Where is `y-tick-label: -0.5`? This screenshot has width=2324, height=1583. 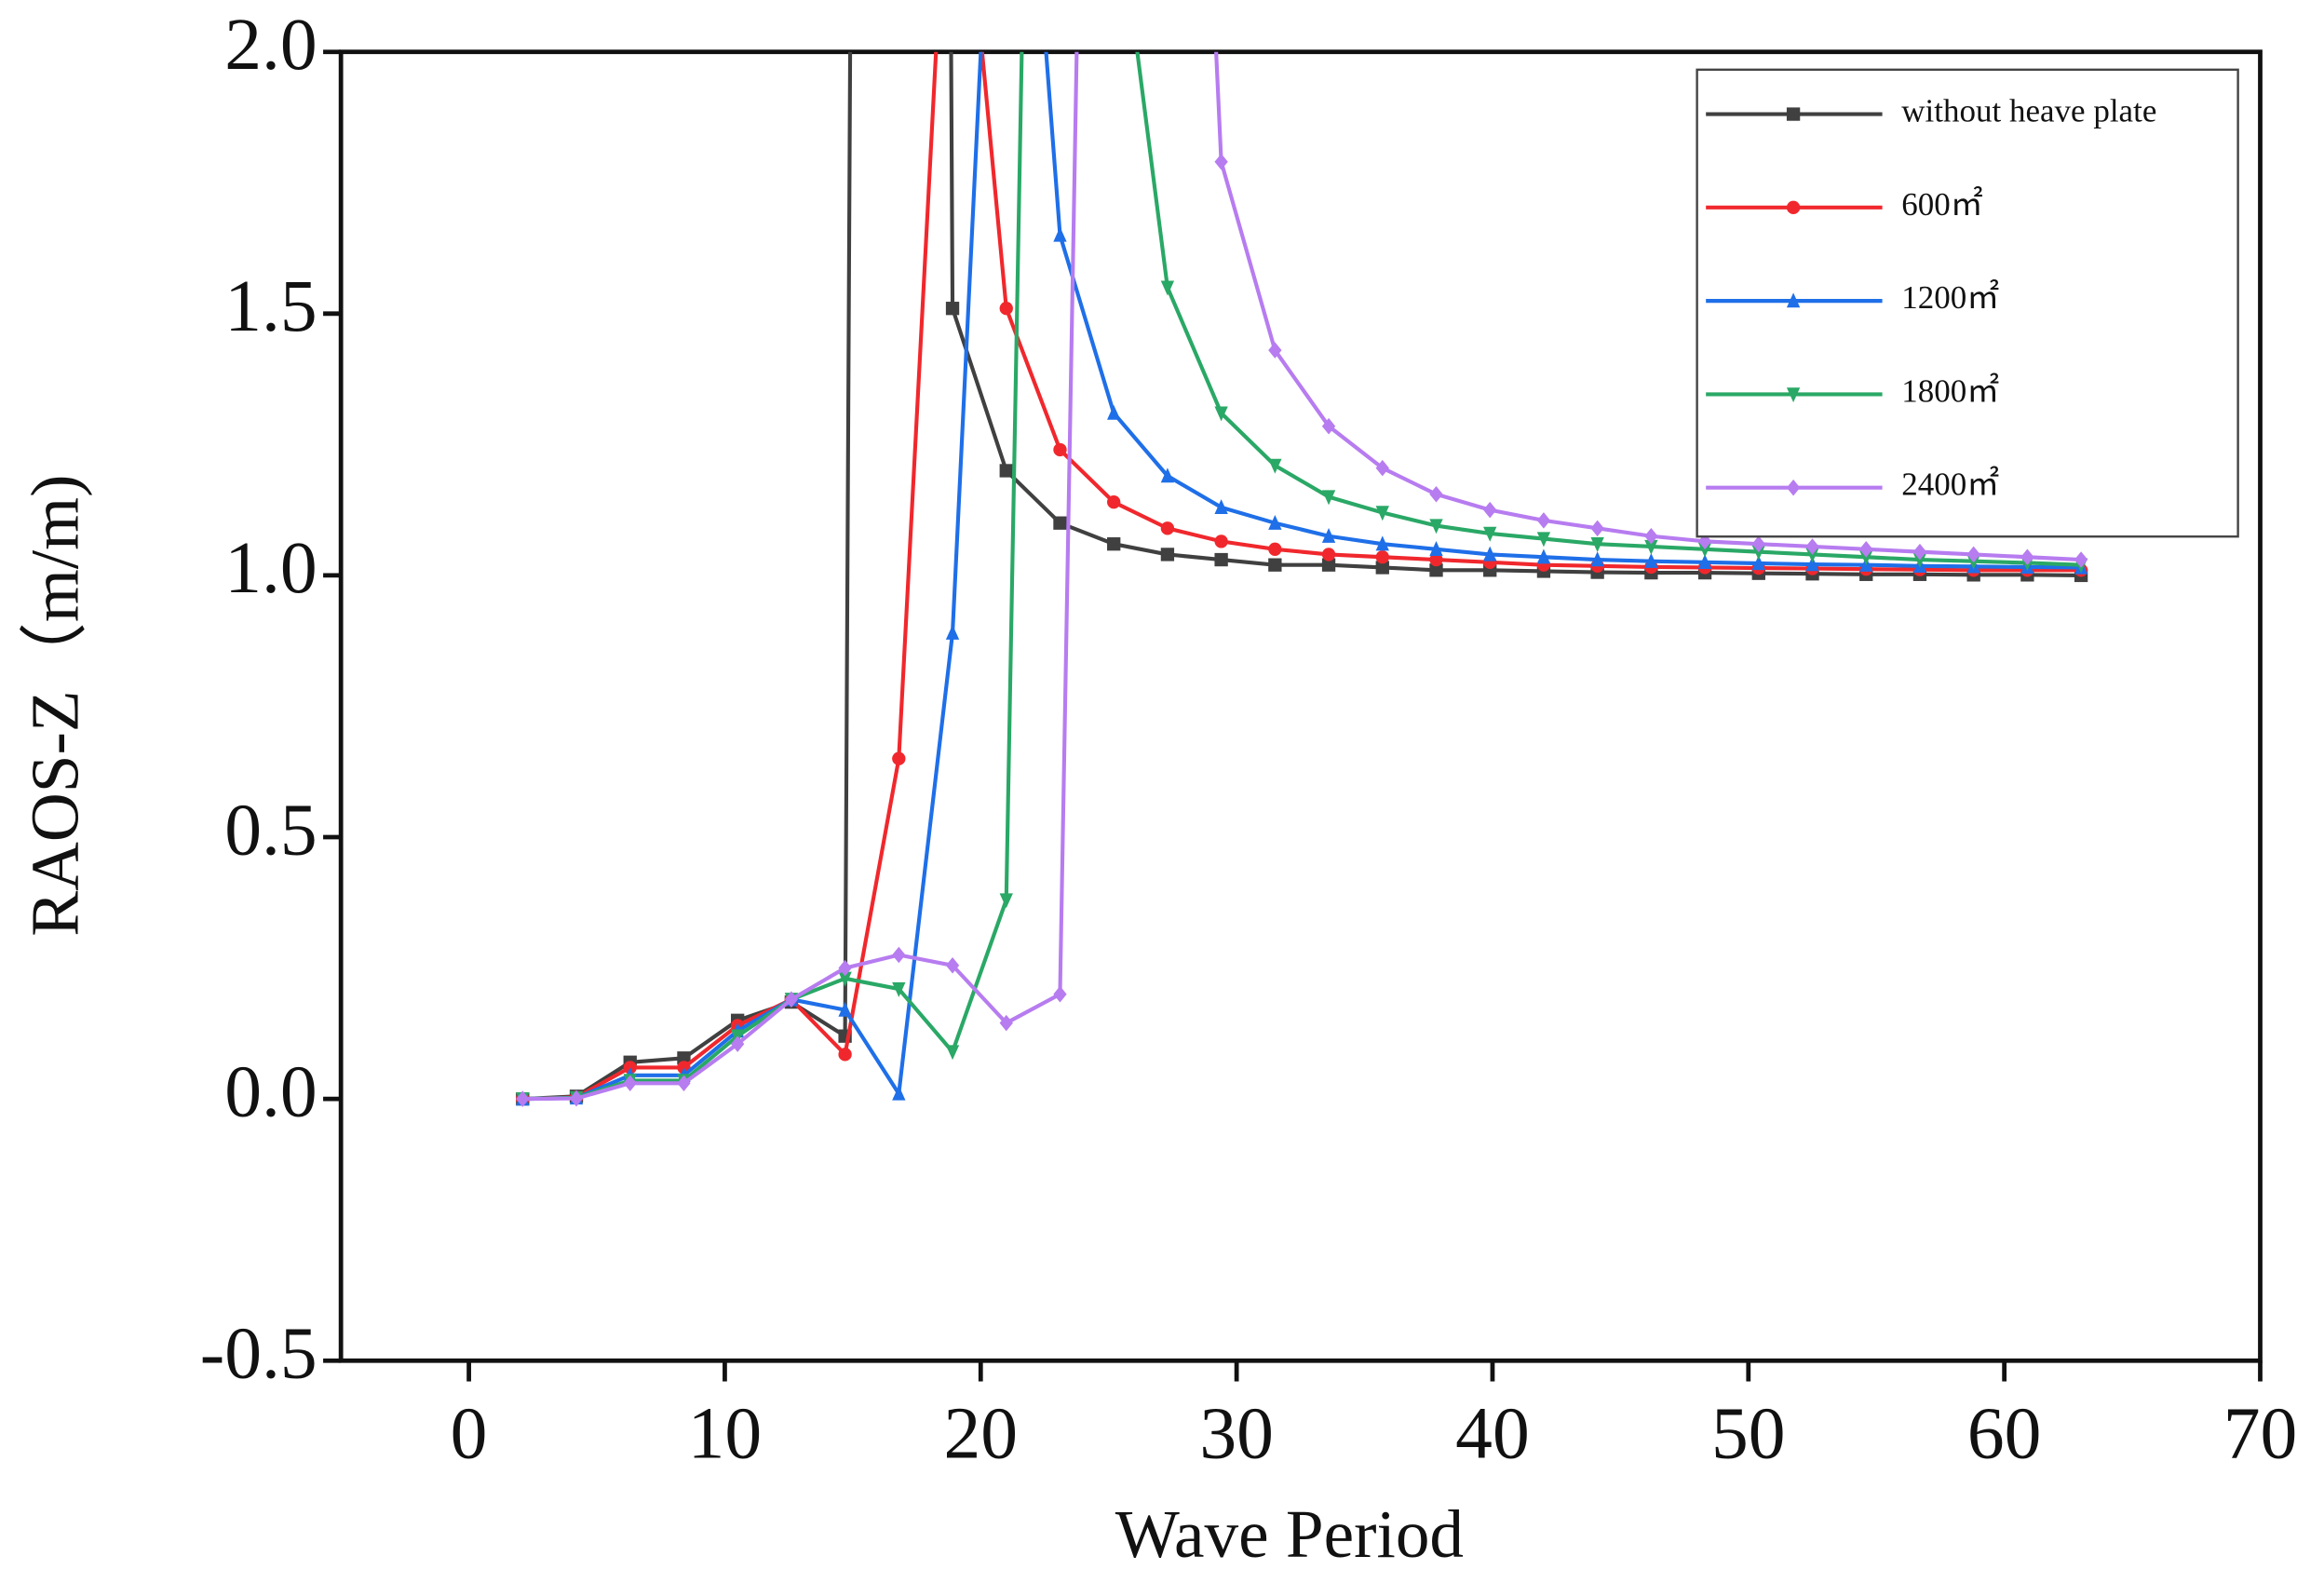
y-tick-label: -0.5 is located at coordinates (259, 1354).